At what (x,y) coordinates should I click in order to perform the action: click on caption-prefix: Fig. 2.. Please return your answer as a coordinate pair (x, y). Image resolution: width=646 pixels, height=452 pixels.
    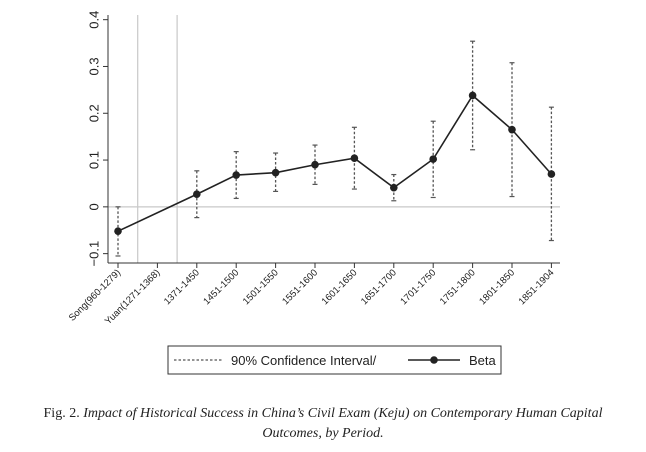
    Looking at the image, I should click on (61, 413).